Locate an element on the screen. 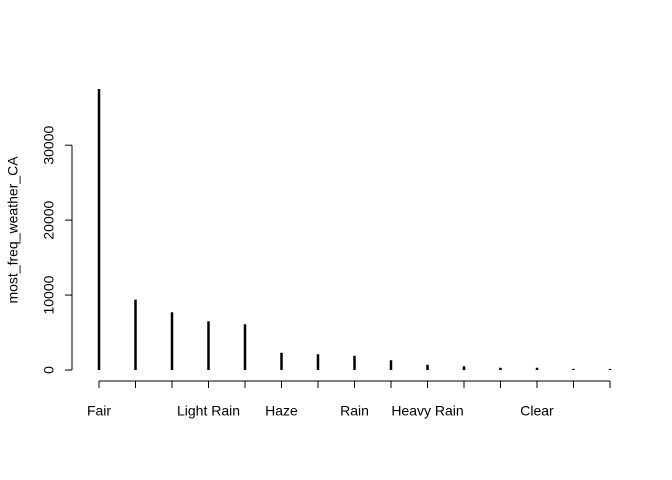  y-tick-label: 10000 is located at coordinates (49, 294).